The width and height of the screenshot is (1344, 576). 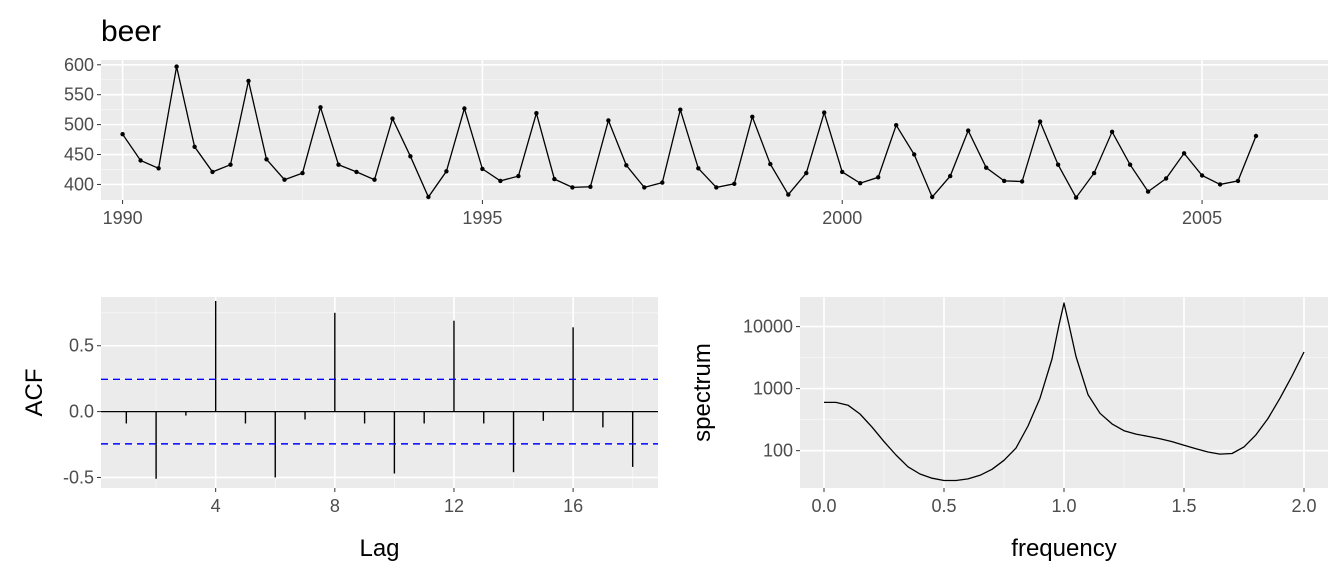 What do you see at coordinates (79, 65) in the screenshot?
I see `y-tick-label: 600` at bounding box center [79, 65].